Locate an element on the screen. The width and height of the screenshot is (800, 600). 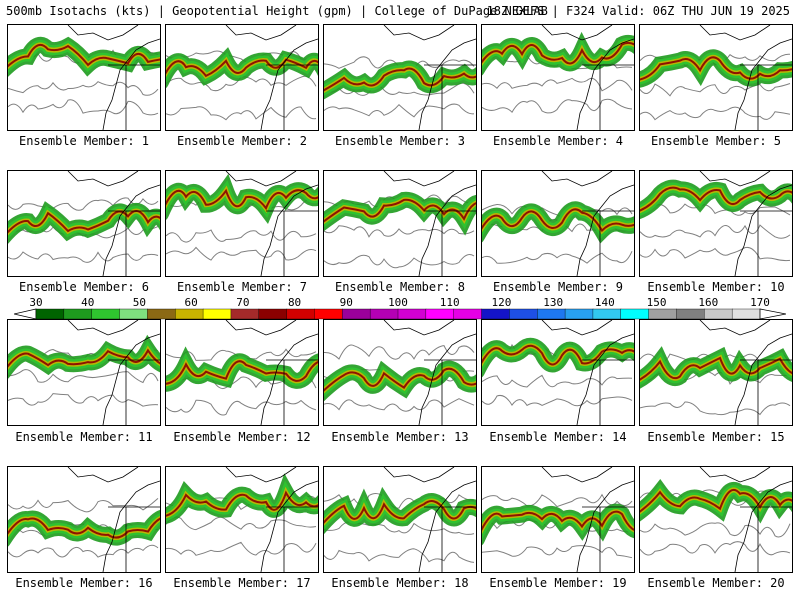
ensemble-member-label: Ensemble Member: 2 is located at coordinates (242, 141).